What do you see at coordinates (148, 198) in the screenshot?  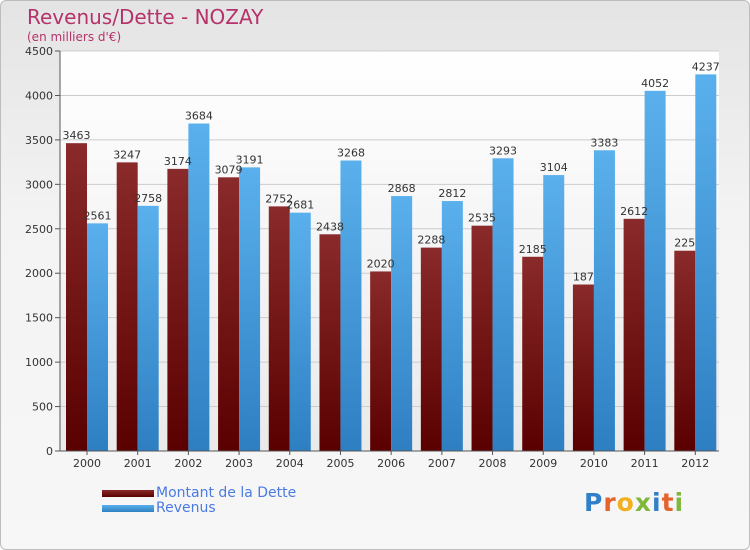 I see `data-label: 2758` at bounding box center [148, 198].